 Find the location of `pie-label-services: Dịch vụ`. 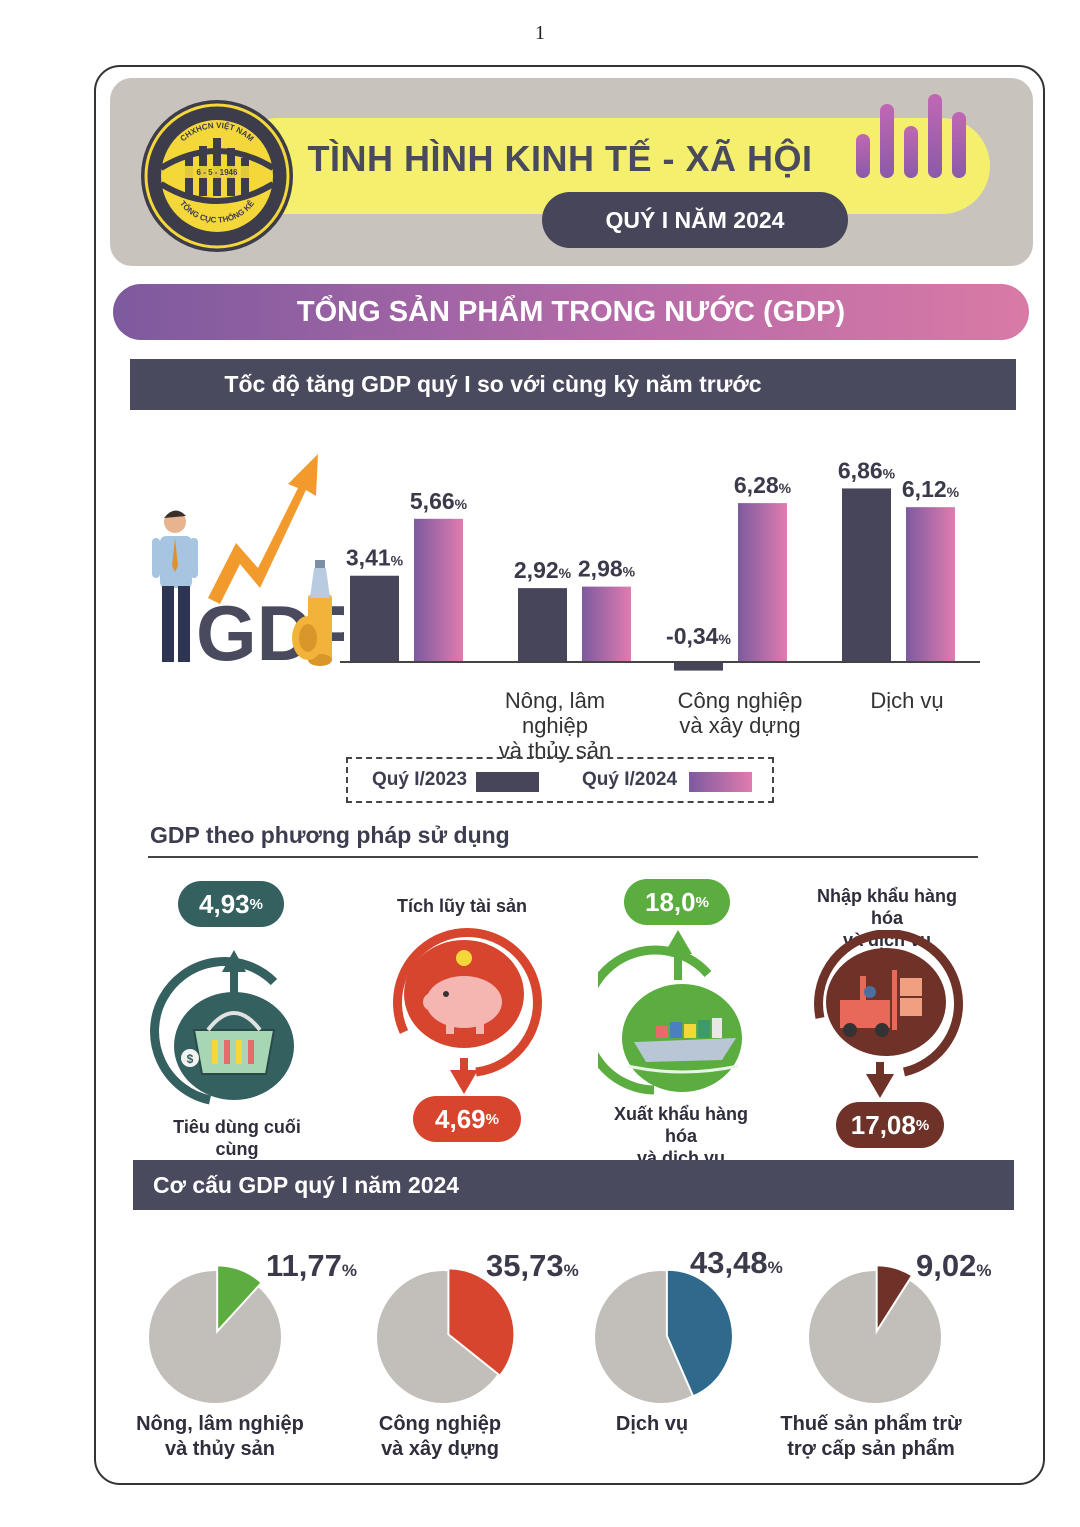

pie-label-services: Dịch vụ is located at coordinates (652, 1424).